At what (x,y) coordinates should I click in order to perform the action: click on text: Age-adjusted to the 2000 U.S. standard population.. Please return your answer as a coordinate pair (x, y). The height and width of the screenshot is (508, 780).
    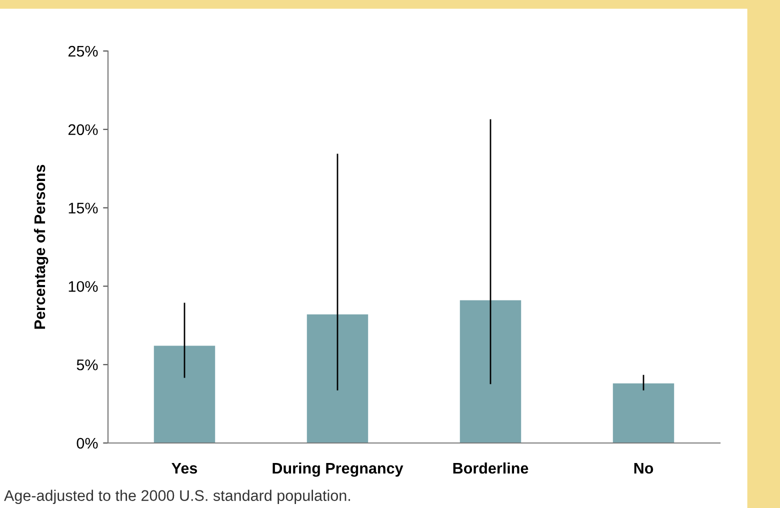
    Looking at the image, I should click on (177, 497).